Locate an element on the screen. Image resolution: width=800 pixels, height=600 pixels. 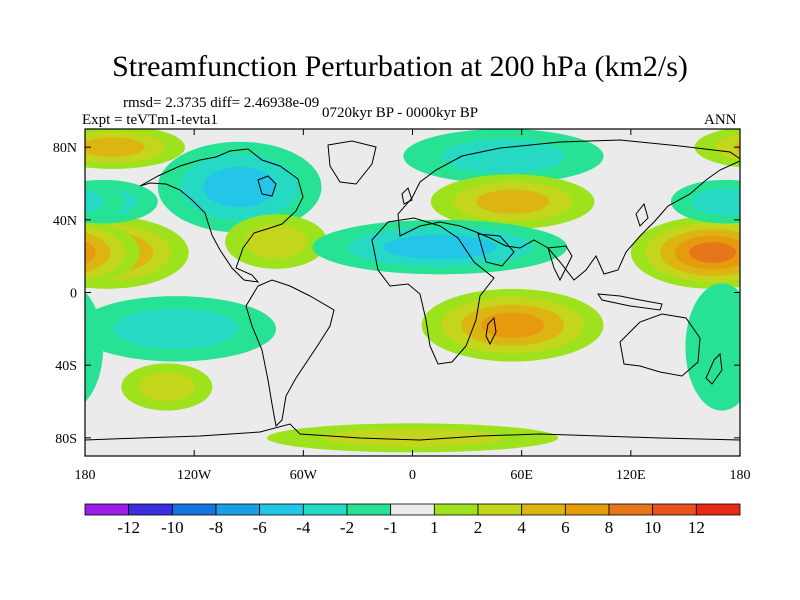
coastline-north-america is located at coordinates (221, 215).